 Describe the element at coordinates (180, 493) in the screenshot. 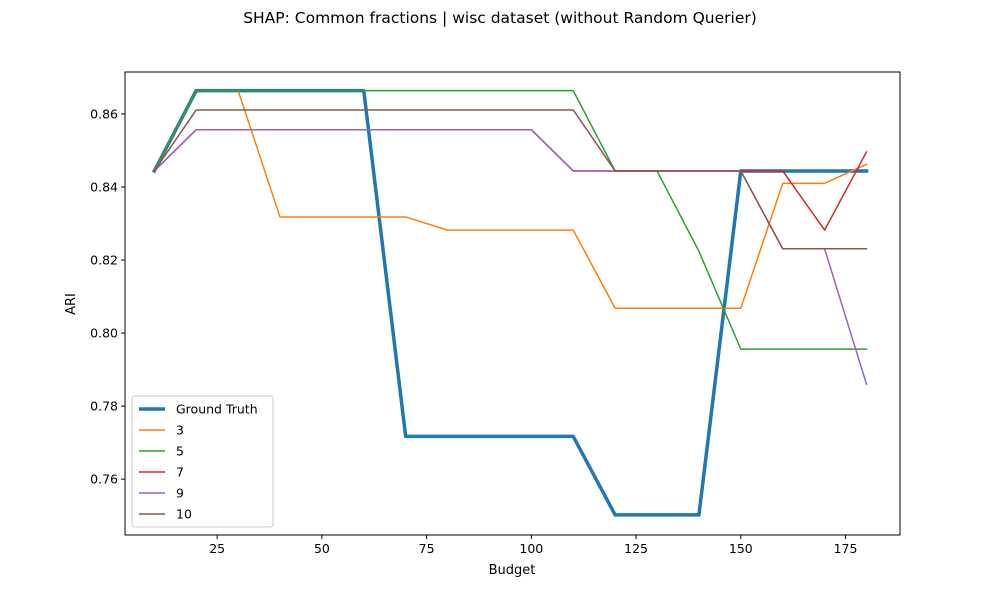

I see `legend-label-4: 9` at that location.